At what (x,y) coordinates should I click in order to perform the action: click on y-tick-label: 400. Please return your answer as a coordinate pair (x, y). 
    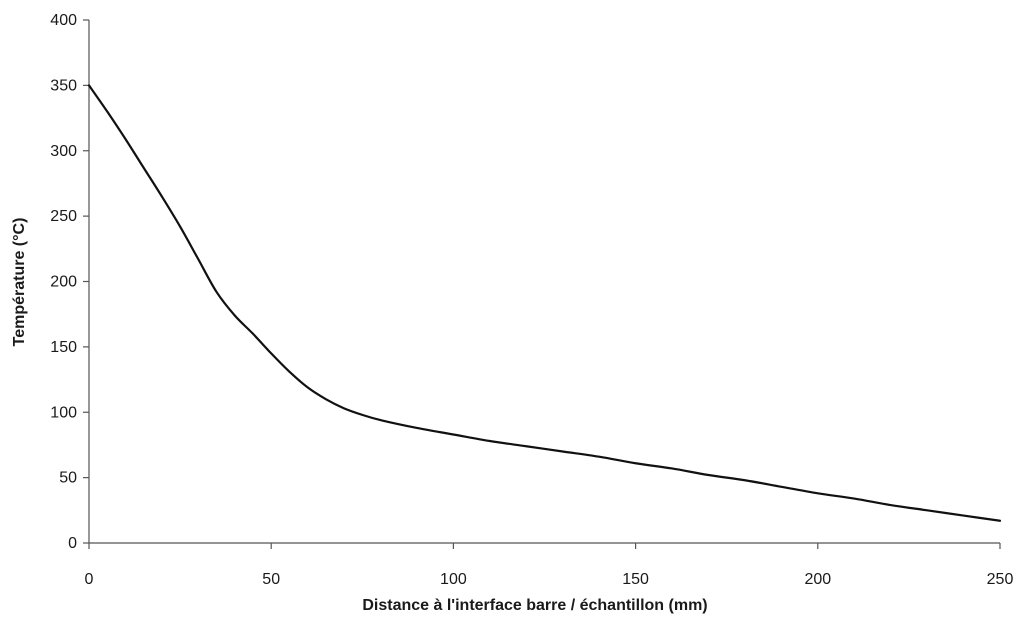
    Looking at the image, I should click on (63, 20).